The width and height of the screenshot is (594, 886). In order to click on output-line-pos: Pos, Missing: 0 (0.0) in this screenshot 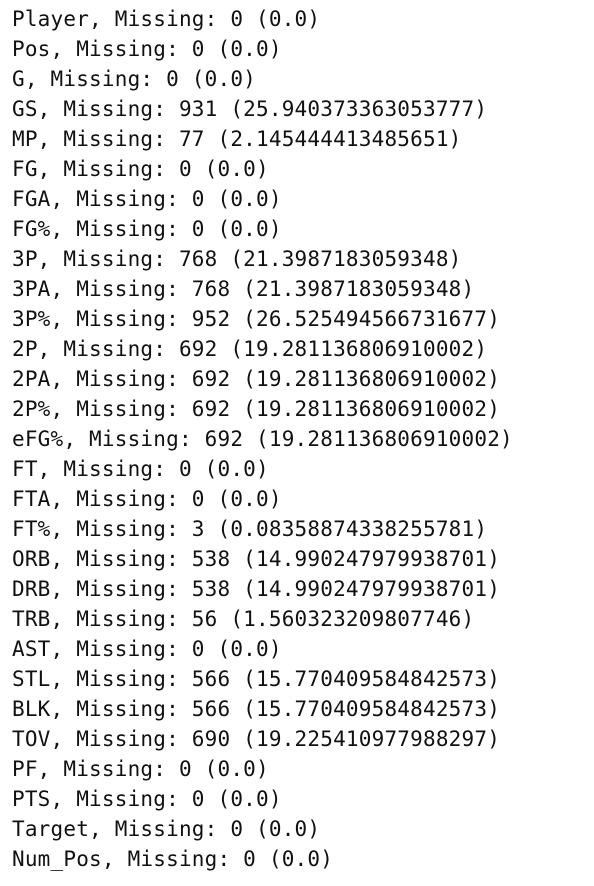, I will do `click(147, 49)`.